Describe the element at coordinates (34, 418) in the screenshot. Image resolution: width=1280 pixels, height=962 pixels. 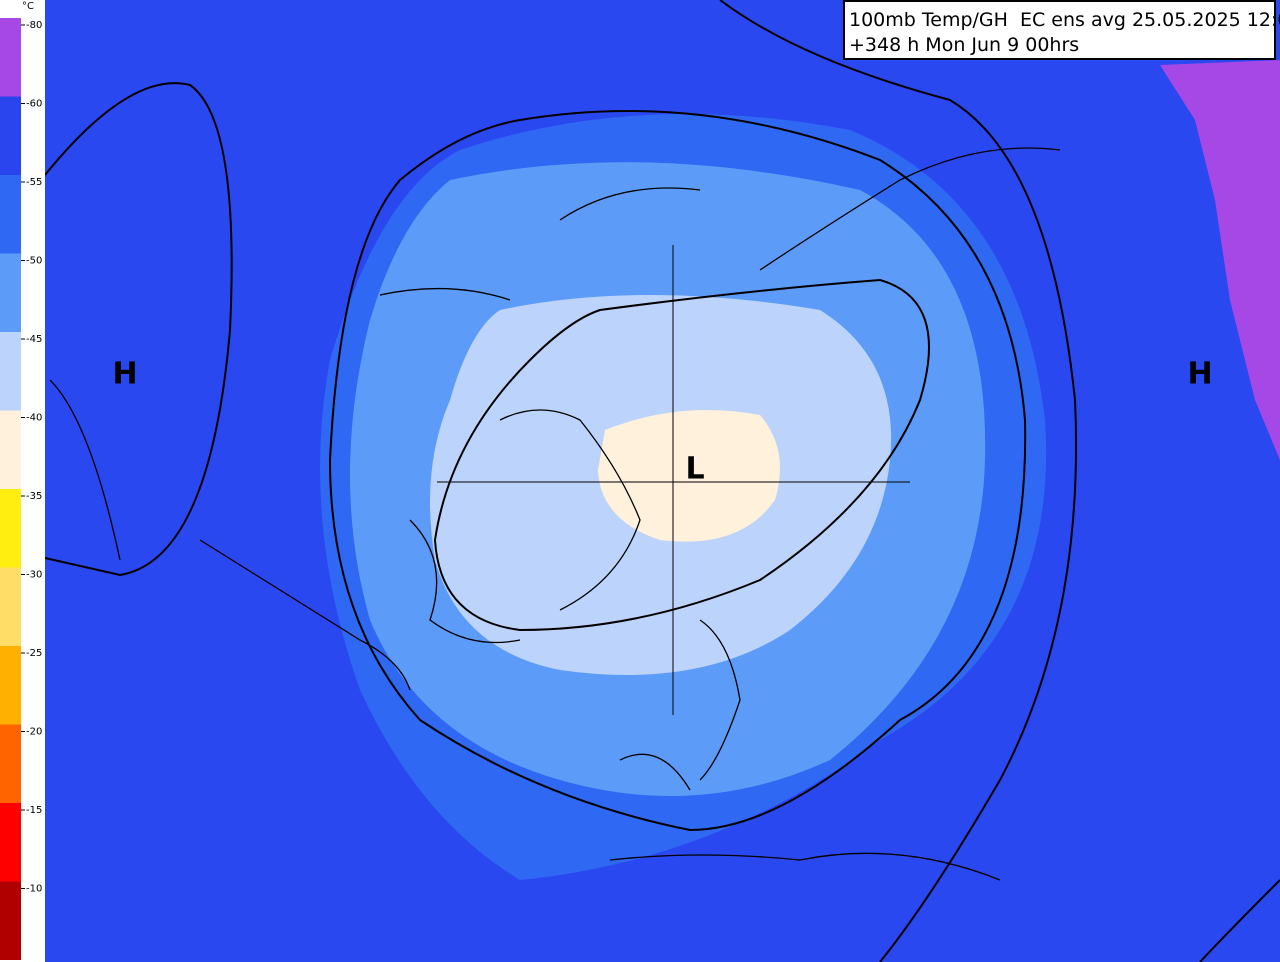
I see `legend-label: -40` at that location.